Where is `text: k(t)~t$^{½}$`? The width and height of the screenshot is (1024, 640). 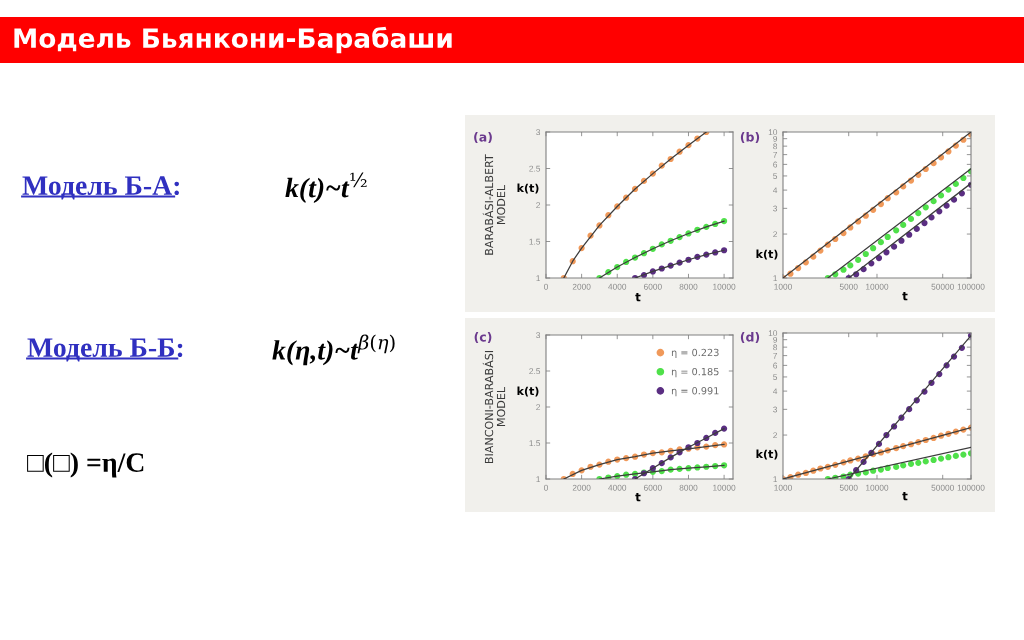
text: k(t)~t$^{½}$ is located at coordinates (326, 188).